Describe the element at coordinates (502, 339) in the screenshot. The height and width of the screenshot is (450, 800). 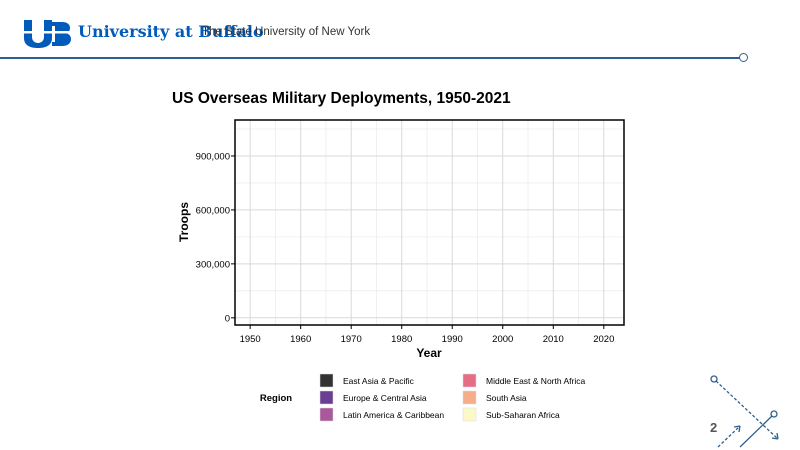
I see `x-tick-label: 2000` at that location.